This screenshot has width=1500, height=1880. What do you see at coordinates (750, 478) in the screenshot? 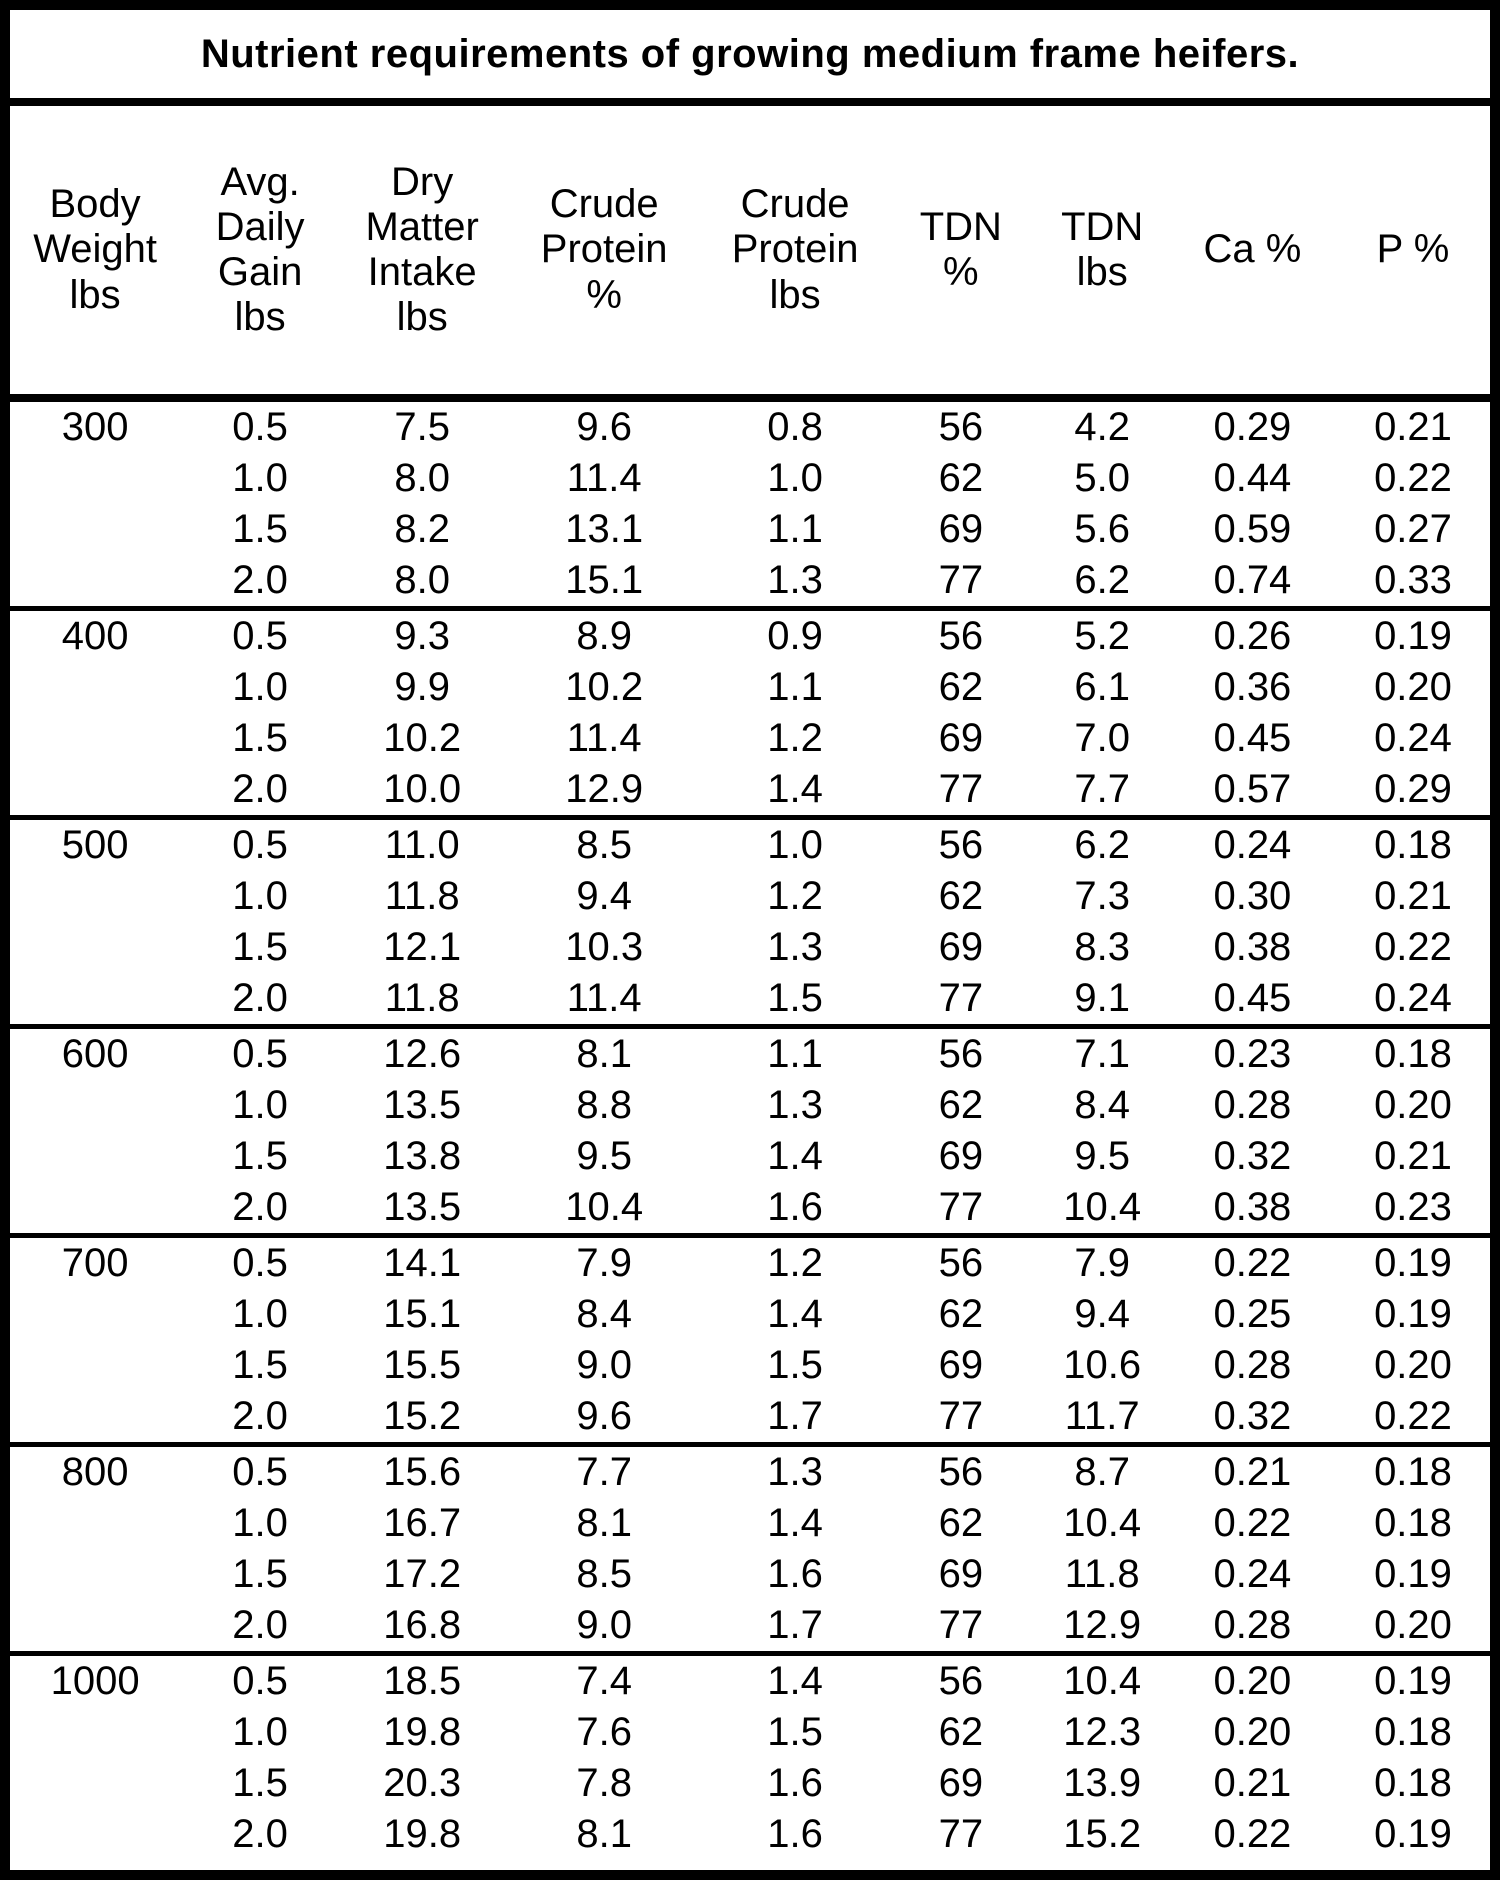
I see `table-row: 1.0 8.0 11.4 1.0 62 5.0 0.44 0.22` at bounding box center [750, 478].